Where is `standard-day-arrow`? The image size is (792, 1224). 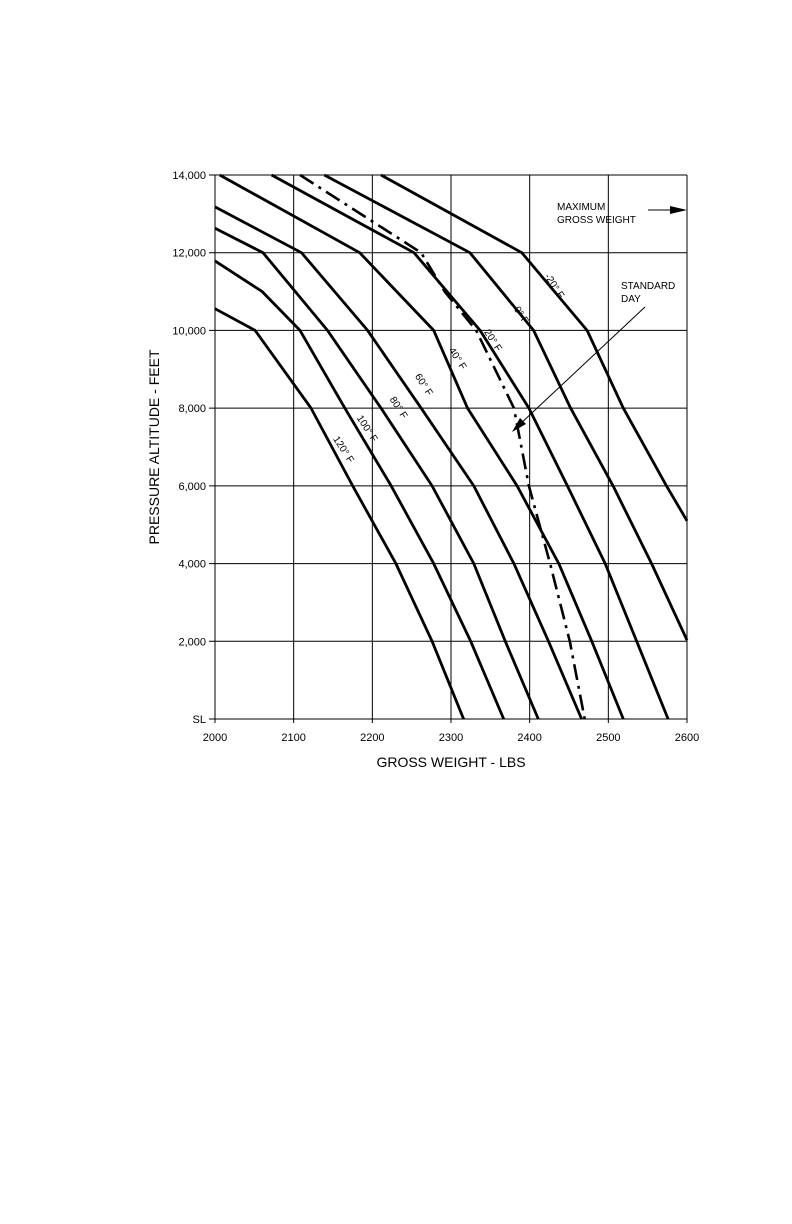 standard-day-arrow is located at coordinates (581, 366).